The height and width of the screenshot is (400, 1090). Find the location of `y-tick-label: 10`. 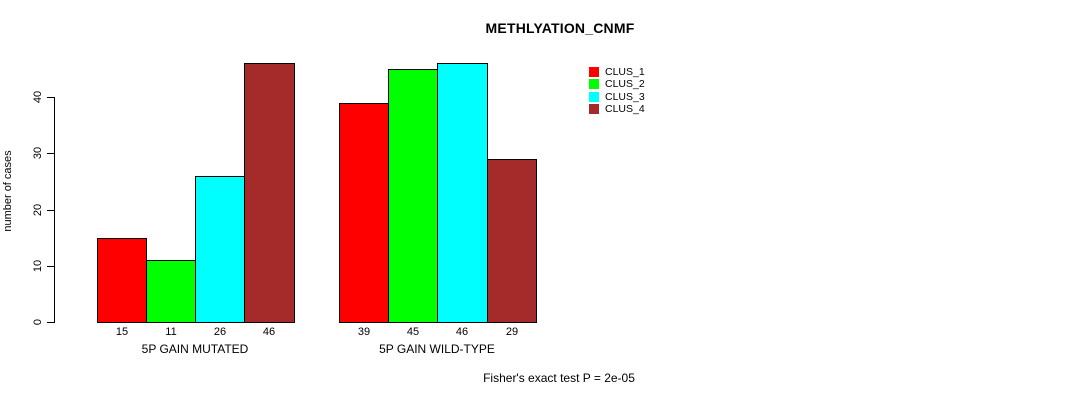

y-tick-label: 10 is located at coordinates (38, 266).